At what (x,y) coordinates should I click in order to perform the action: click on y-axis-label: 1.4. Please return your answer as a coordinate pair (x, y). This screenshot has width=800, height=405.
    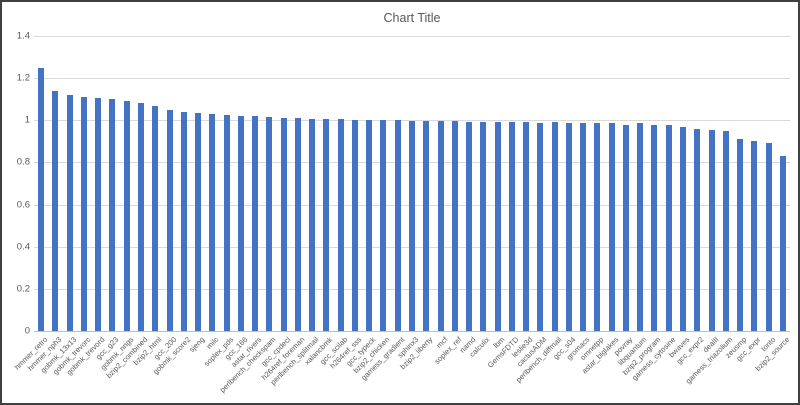
    Looking at the image, I should click on (23, 36).